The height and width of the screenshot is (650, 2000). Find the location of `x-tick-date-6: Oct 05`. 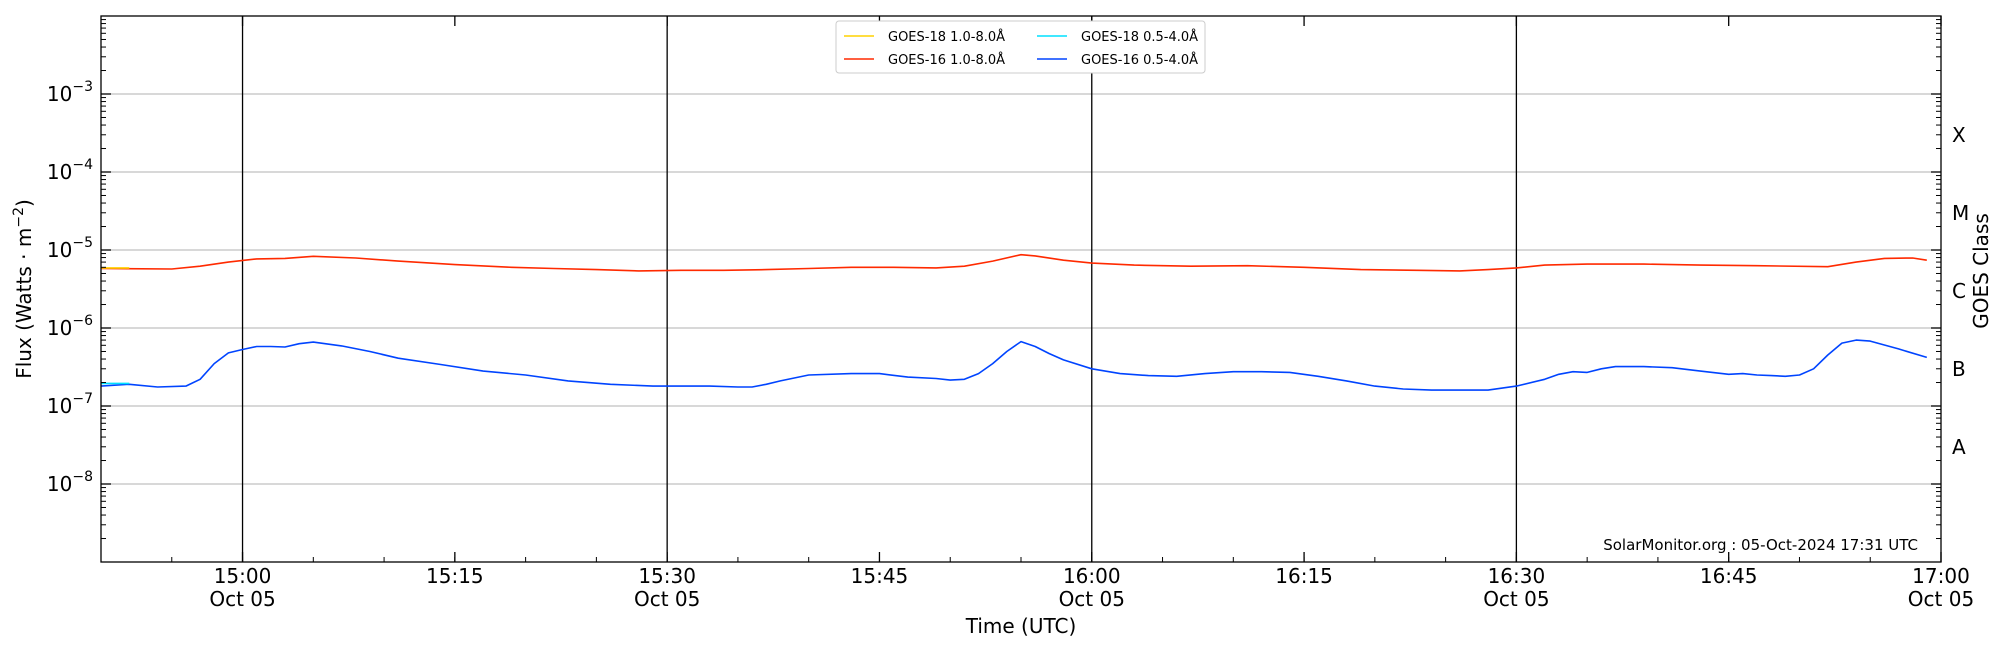

x-tick-date-6: Oct 05 is located at coordinates (1516, 599).